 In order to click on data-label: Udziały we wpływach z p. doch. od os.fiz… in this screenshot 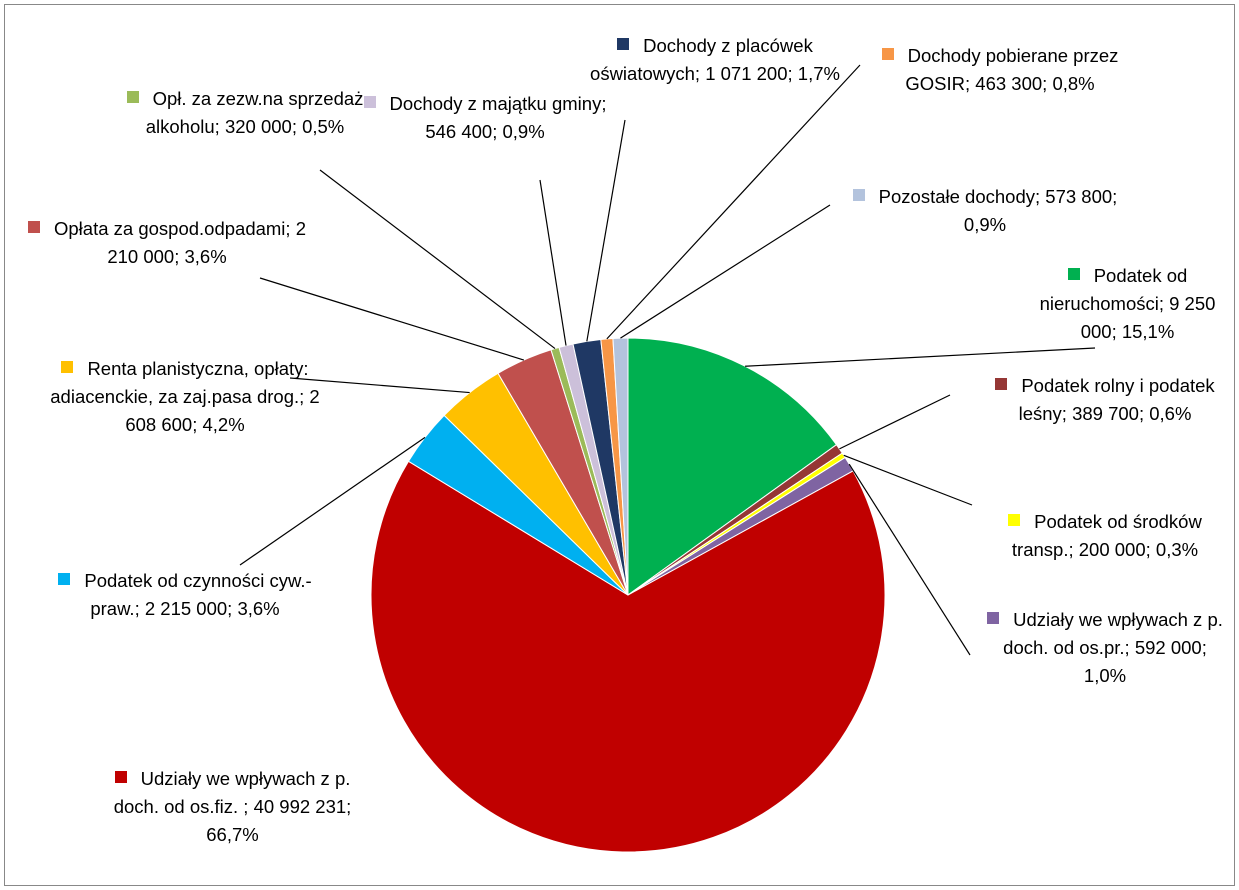, I will do `click(232, 807)`.